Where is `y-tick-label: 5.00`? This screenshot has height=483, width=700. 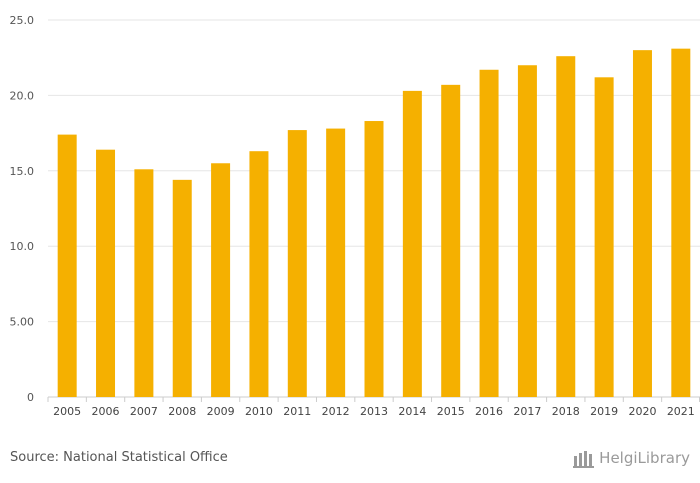 y-tick-label: 5.00 is located at coordinates (22, 322).